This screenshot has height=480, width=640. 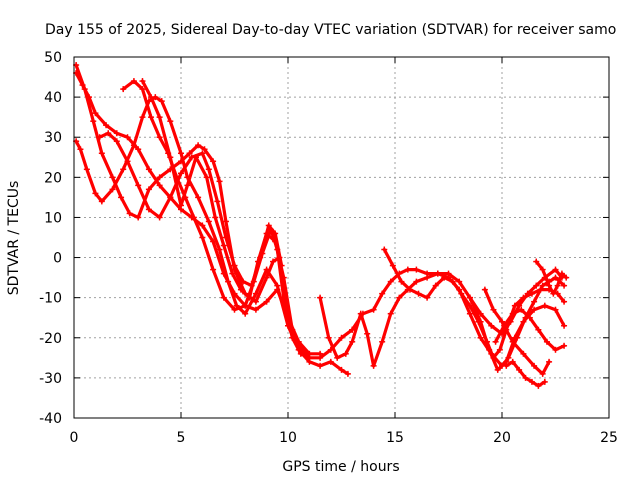 I want to click on y-tick-label: -20, so click(x=50, y=339).